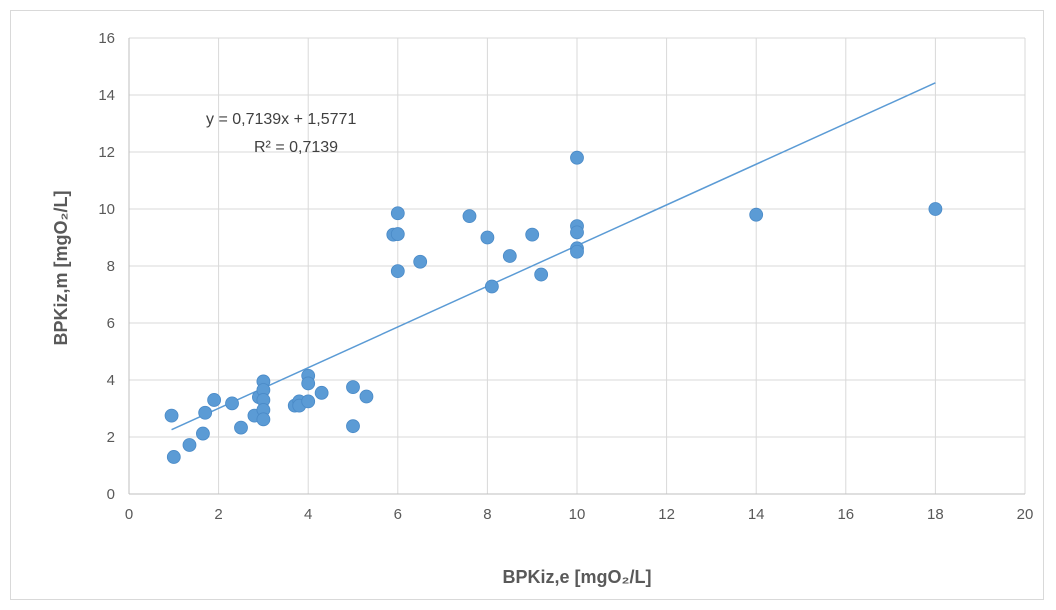 The height and width of the screenshot is (610, 1056). Describe the element at coordinates (106, 209) in the screenshot. I see `y-tick-label: 10` at that location.